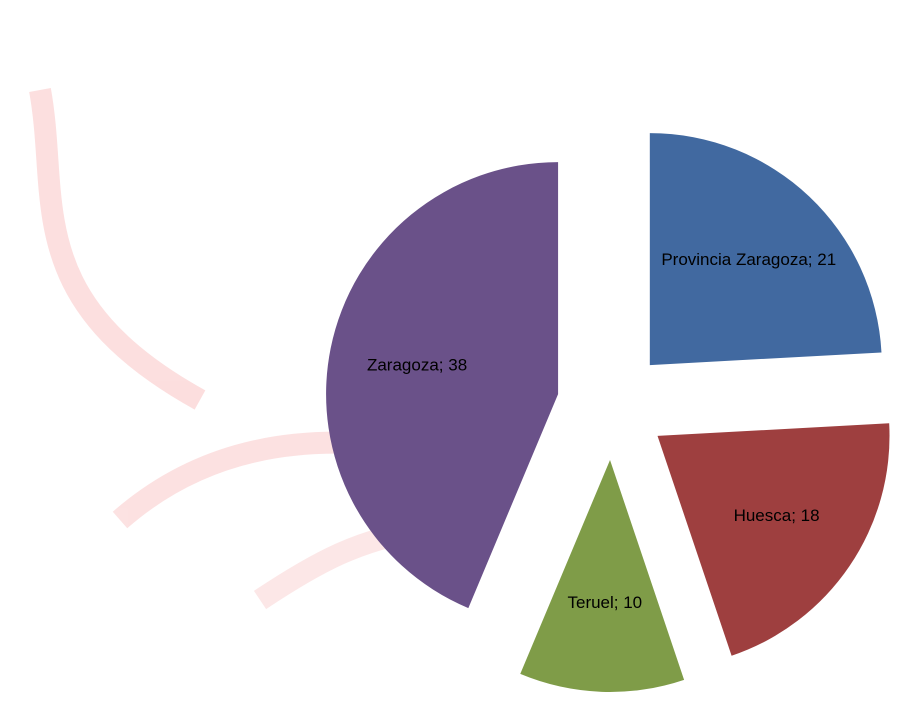 The width and height of the screenshot is (906, 708). What do you see at coordinates (777, 515) in the screenshot?
I see `data-label: Huesca; 18` at bounding box center [777, 515].